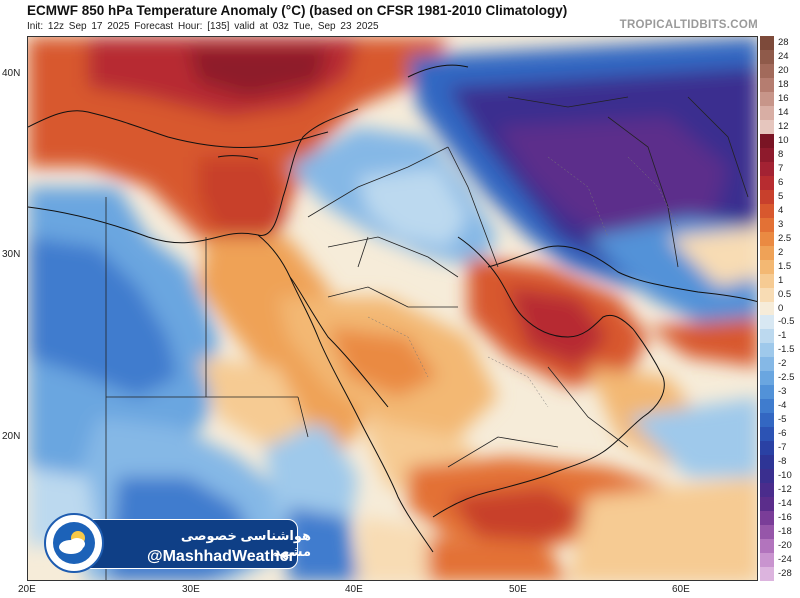 The image size is (800, 598). I want to click on colorbar, so click(767, 309).